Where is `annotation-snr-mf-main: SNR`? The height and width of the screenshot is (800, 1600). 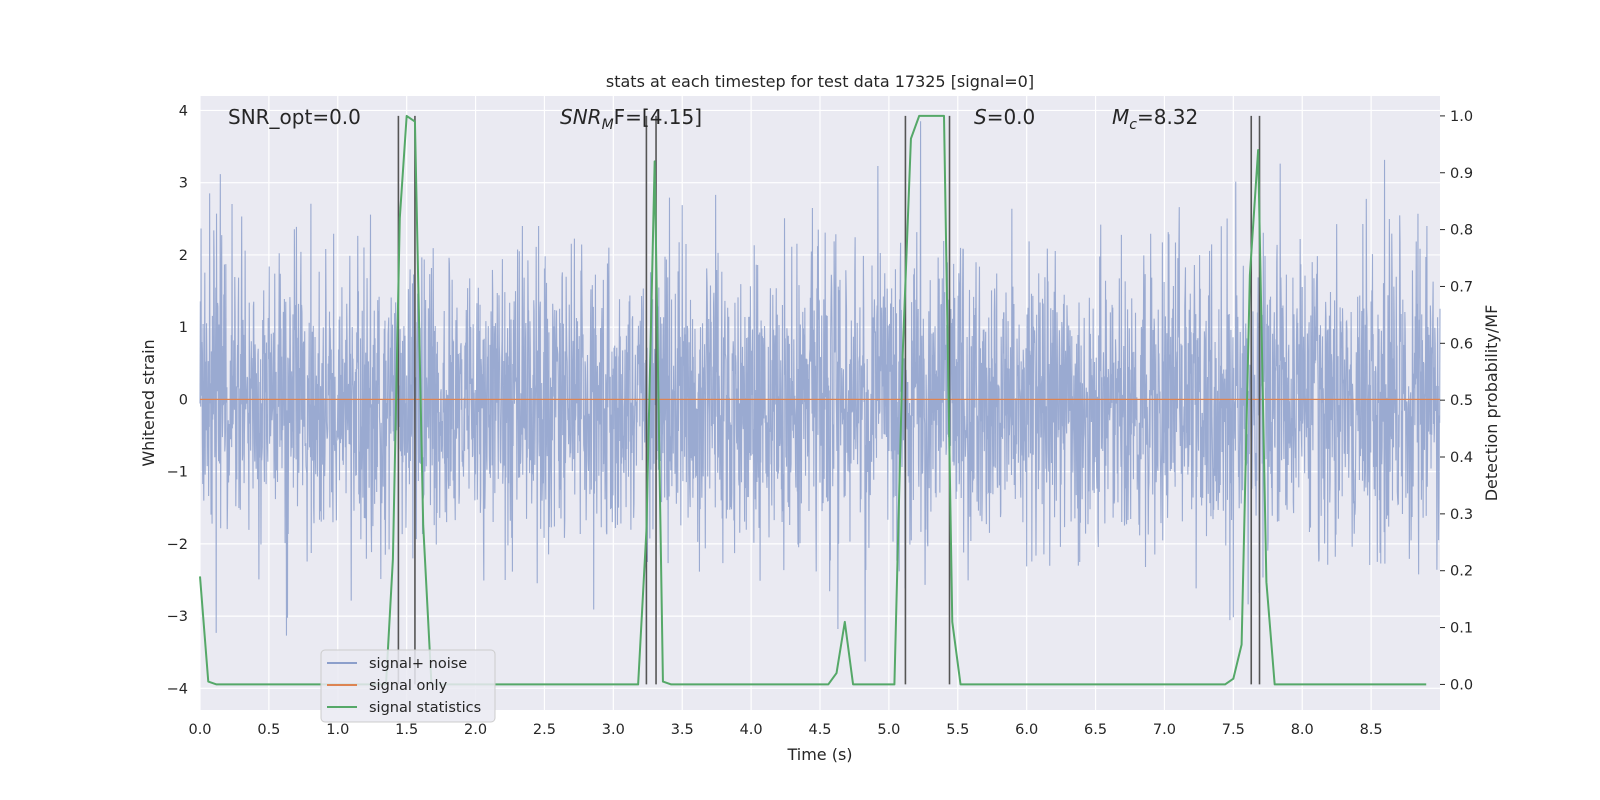 annotation-snr-mf-main: SNR is located at coordinates (581, 117).